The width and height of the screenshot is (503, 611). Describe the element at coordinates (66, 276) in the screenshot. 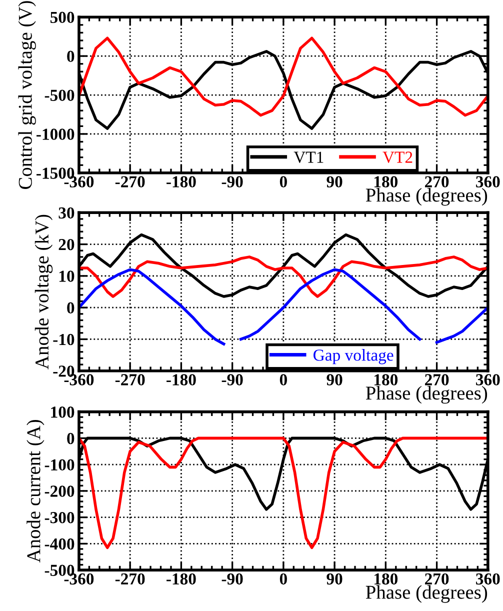

I see `y-tick-label: 10` at that location.